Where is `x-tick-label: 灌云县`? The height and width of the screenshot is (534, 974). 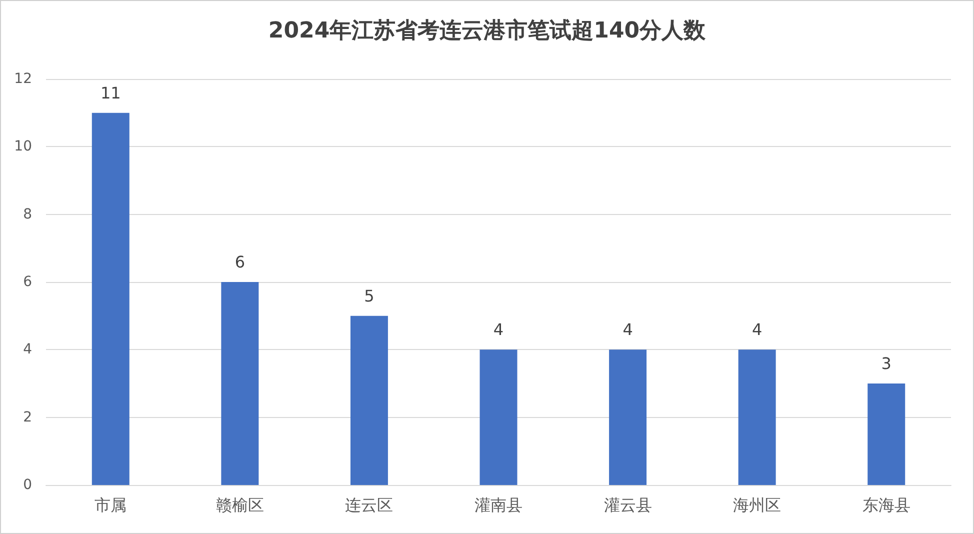 x-tick-label: 灌云县 is located at coordinates (628, 505).